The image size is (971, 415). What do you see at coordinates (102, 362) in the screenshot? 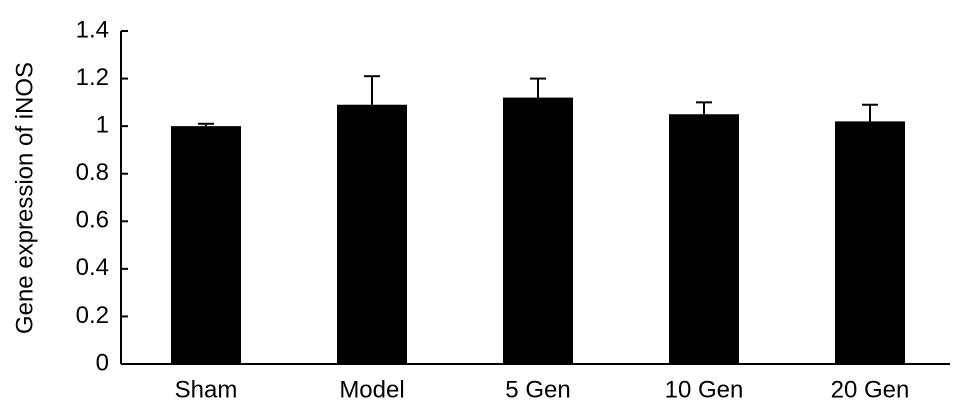
I see `y-tick-label: 0` at bounding box center [102, 362].